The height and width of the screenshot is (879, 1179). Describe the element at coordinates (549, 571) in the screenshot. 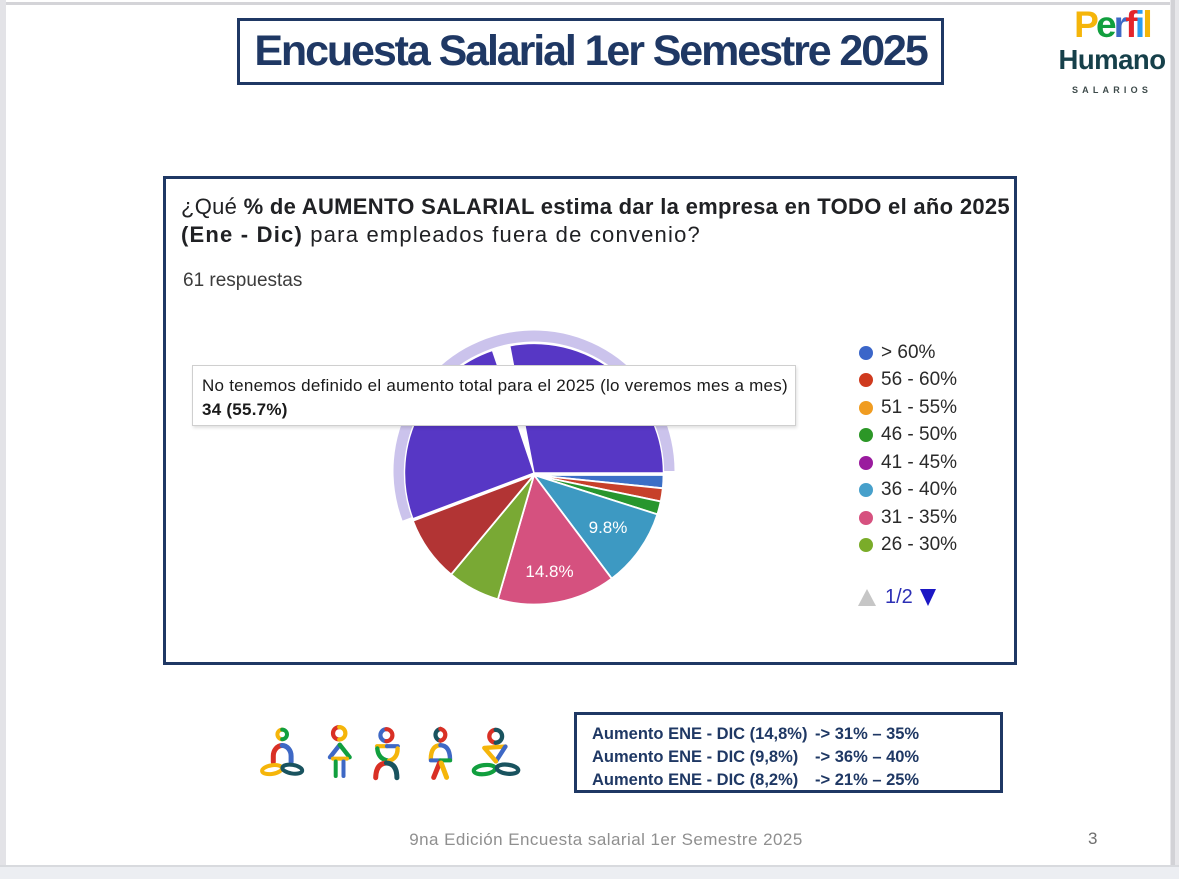

I see `svg-text: 14.8%` at that location.